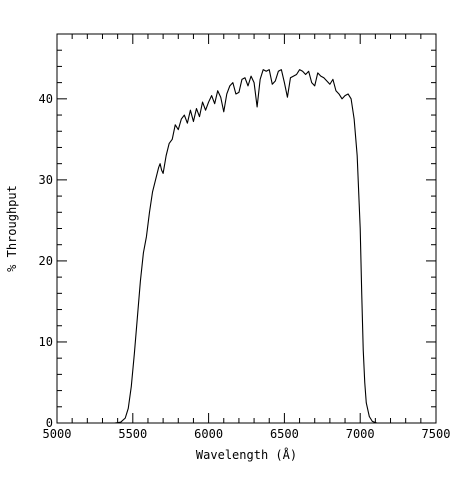 This screenshot has height=480, width=475. I want to click on x-tick-label: 5500, so click(132, 434).